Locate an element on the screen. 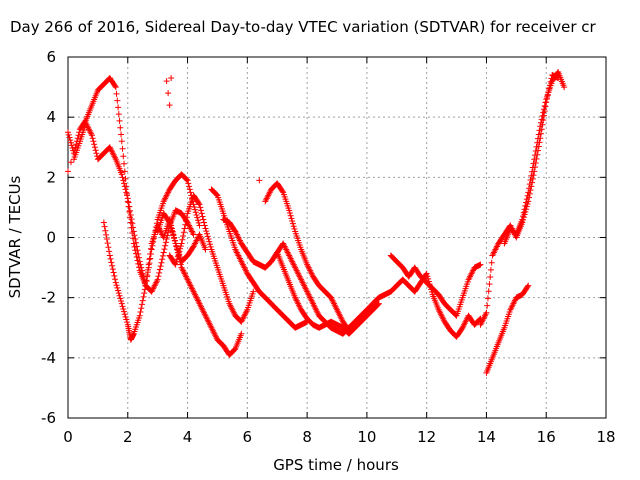  y-tick-label: 2 is located at coordinates (51, 177).